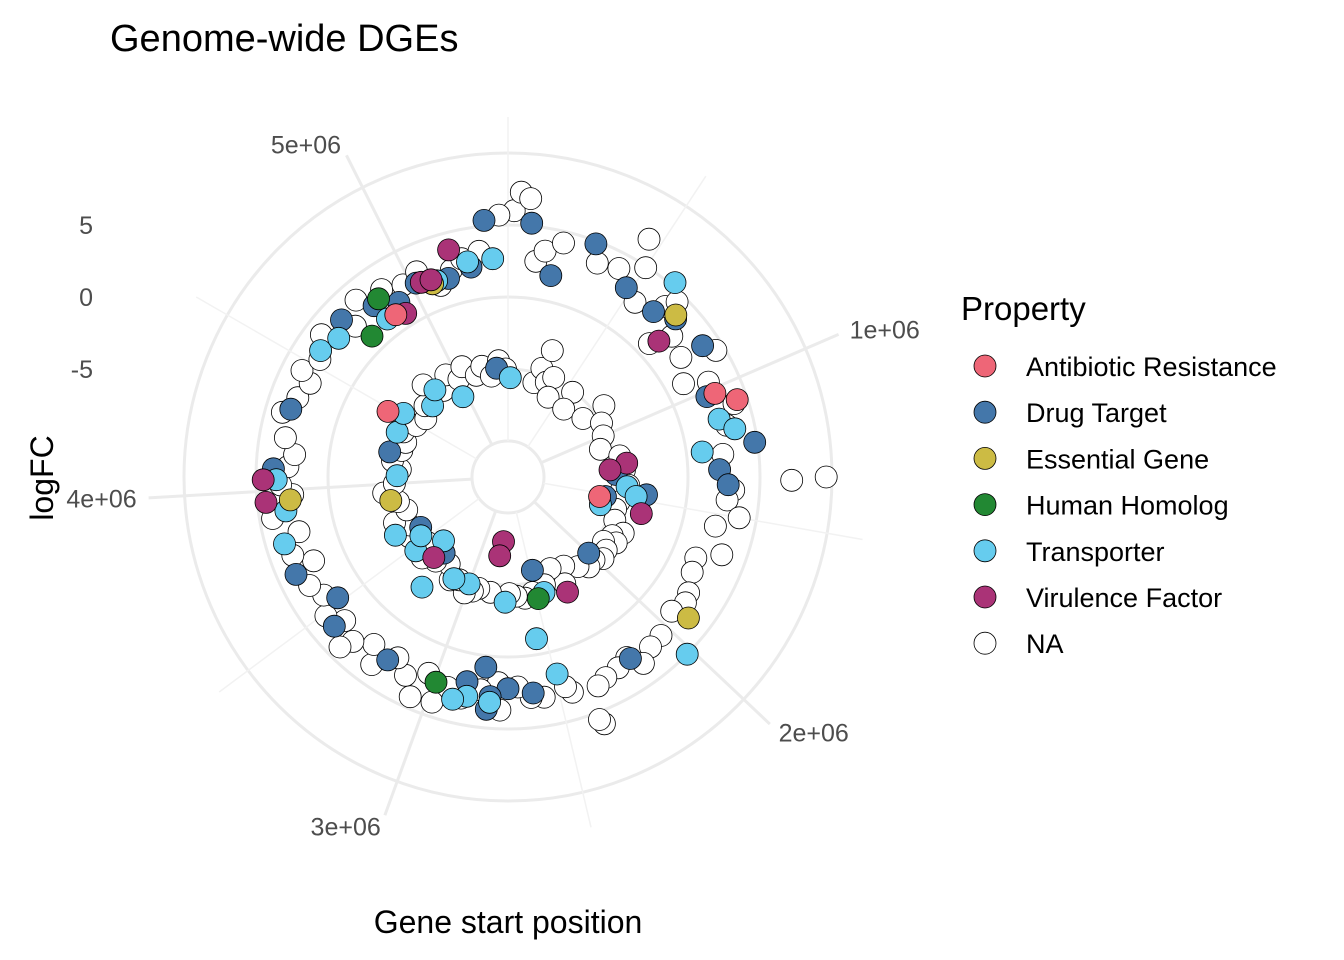 The height and width of the screenshot is (960, 1344). What do you see at coordinates (508, 477) in the screenshot?
I see `grid-ring` at bounding box center [508, 477].